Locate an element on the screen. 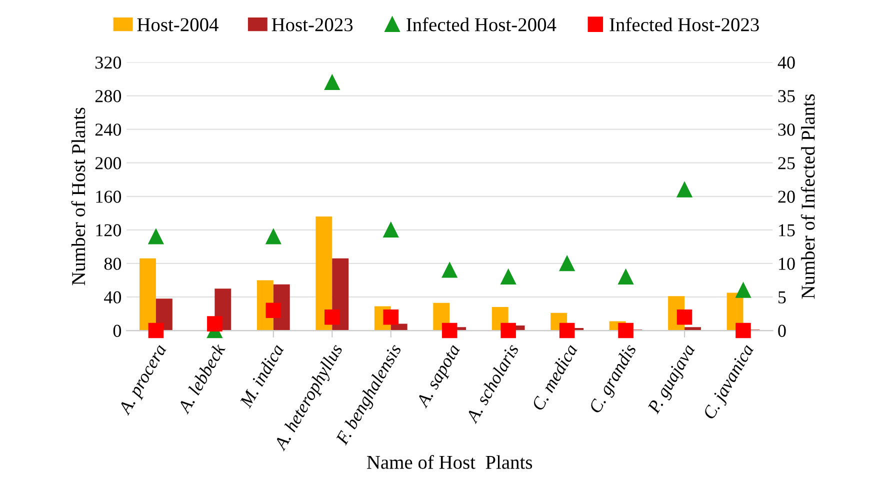 This screenshot has width=873, height=479. y-tick-label: 320 is located at coordinates (109, 62).